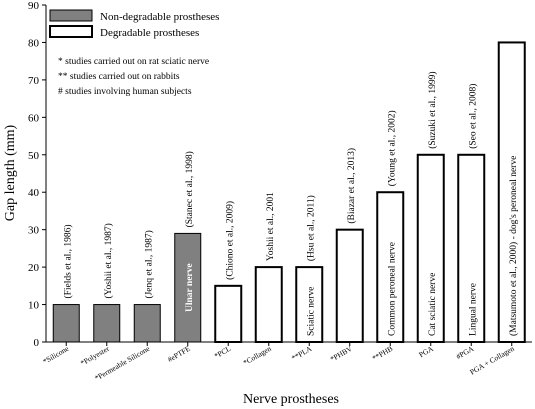 This screenshot has width=535, height=409. Describe the element at coordinates (67, 261) in the screenshot. I see `bar-annotation: (Fields et al., 1986)` at that location.